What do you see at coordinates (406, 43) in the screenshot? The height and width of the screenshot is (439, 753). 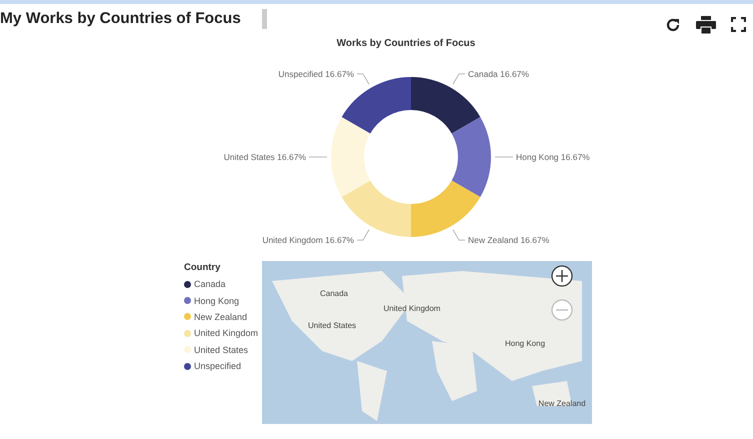 I see `chart-subtitle: Works by Countries of Focus` at bounding box center [406, 43].